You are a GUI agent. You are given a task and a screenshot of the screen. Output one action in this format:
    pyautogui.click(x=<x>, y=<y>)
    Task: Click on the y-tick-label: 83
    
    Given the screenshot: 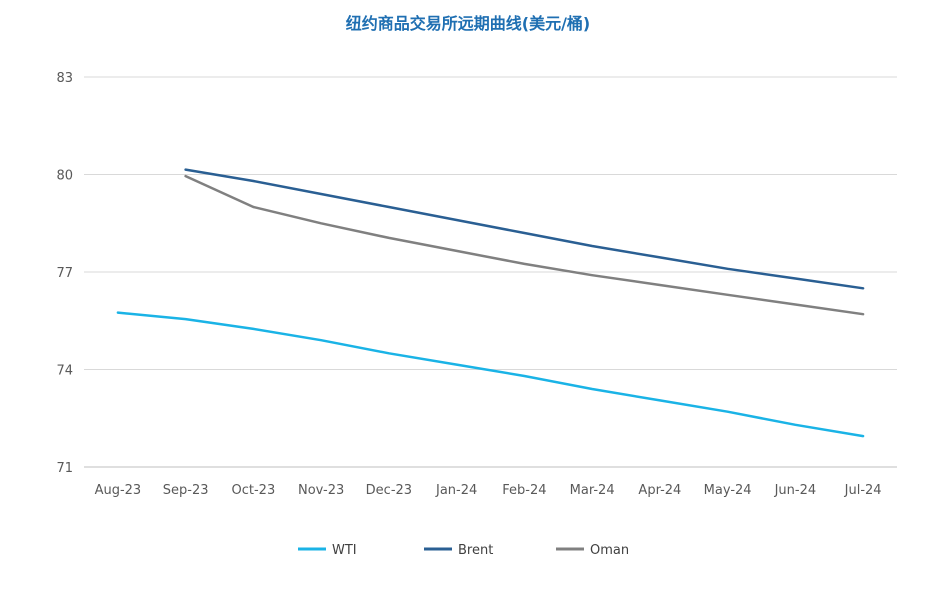 What is the action you would take?
    pyautogui.click(x=64, y=78)
    